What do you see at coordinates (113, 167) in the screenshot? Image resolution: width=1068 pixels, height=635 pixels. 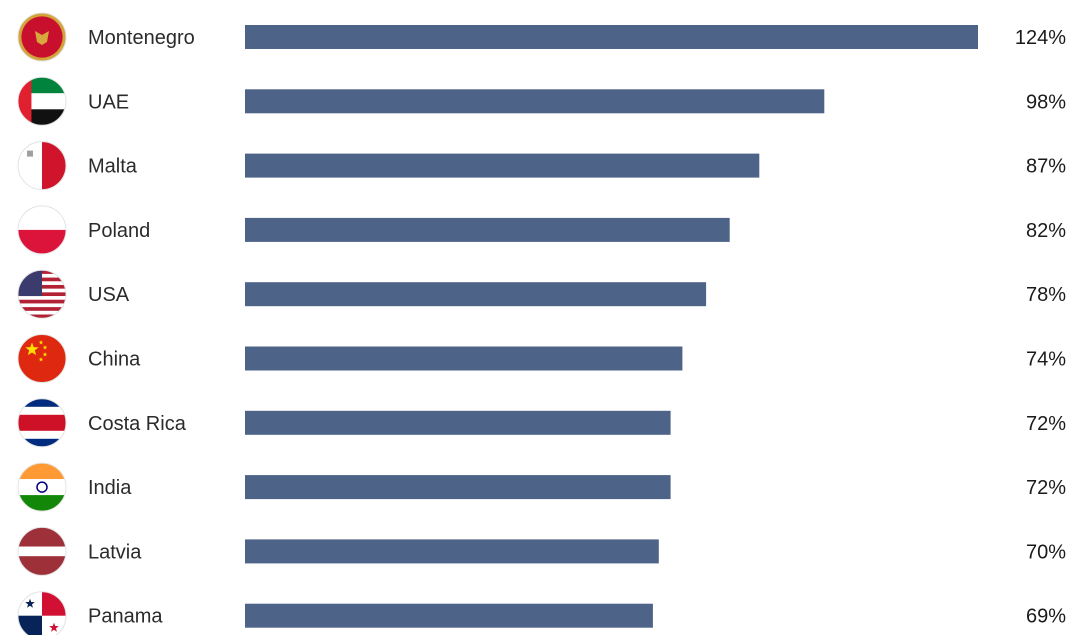 I see `category-label: Malta` at bounding box center [113, 167].